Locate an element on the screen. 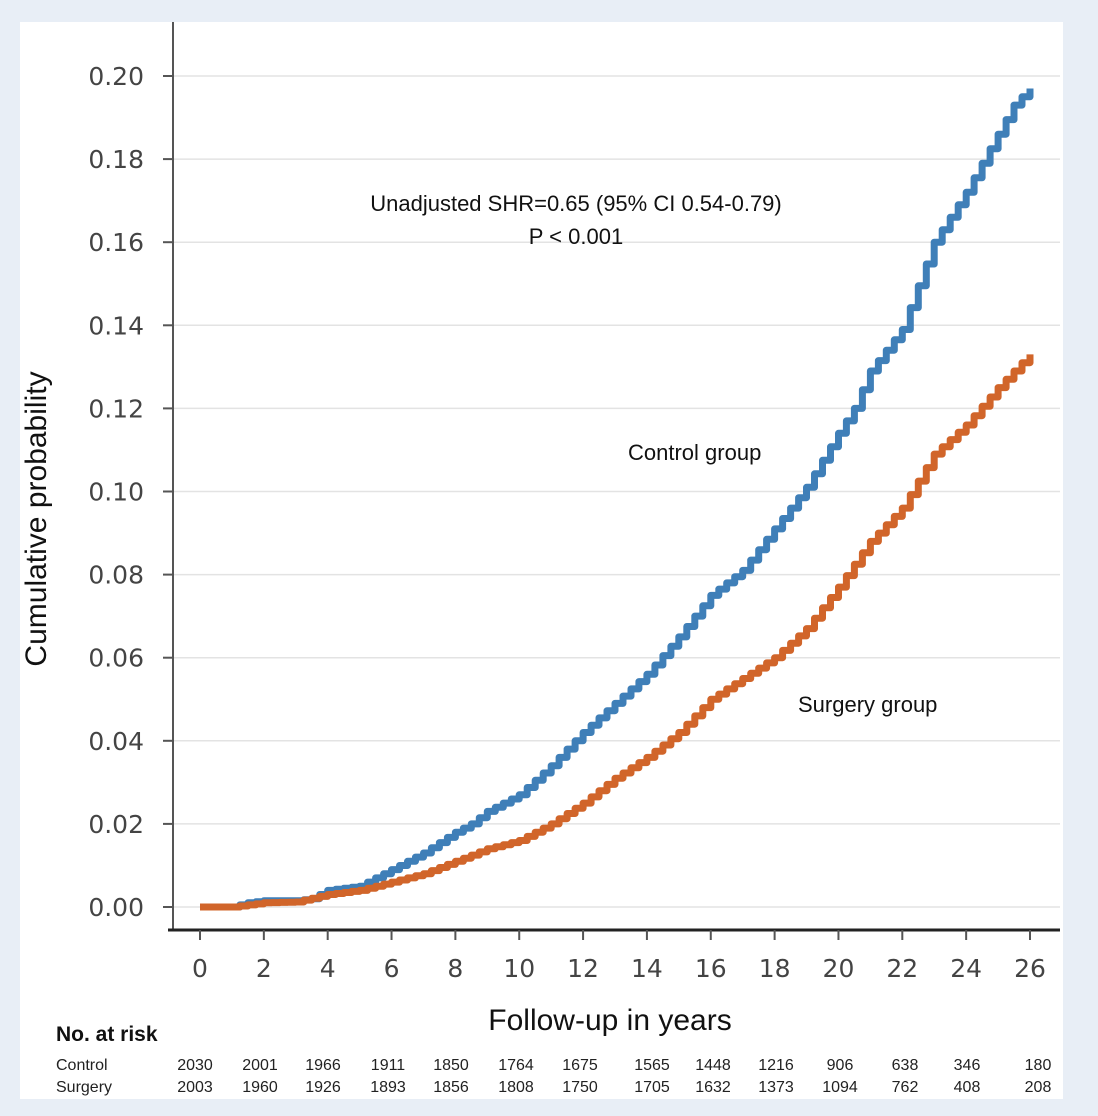 The height and width of the screenshot is (1116, 1098). control-group-label: Control group is located at coordinates (694, 452).